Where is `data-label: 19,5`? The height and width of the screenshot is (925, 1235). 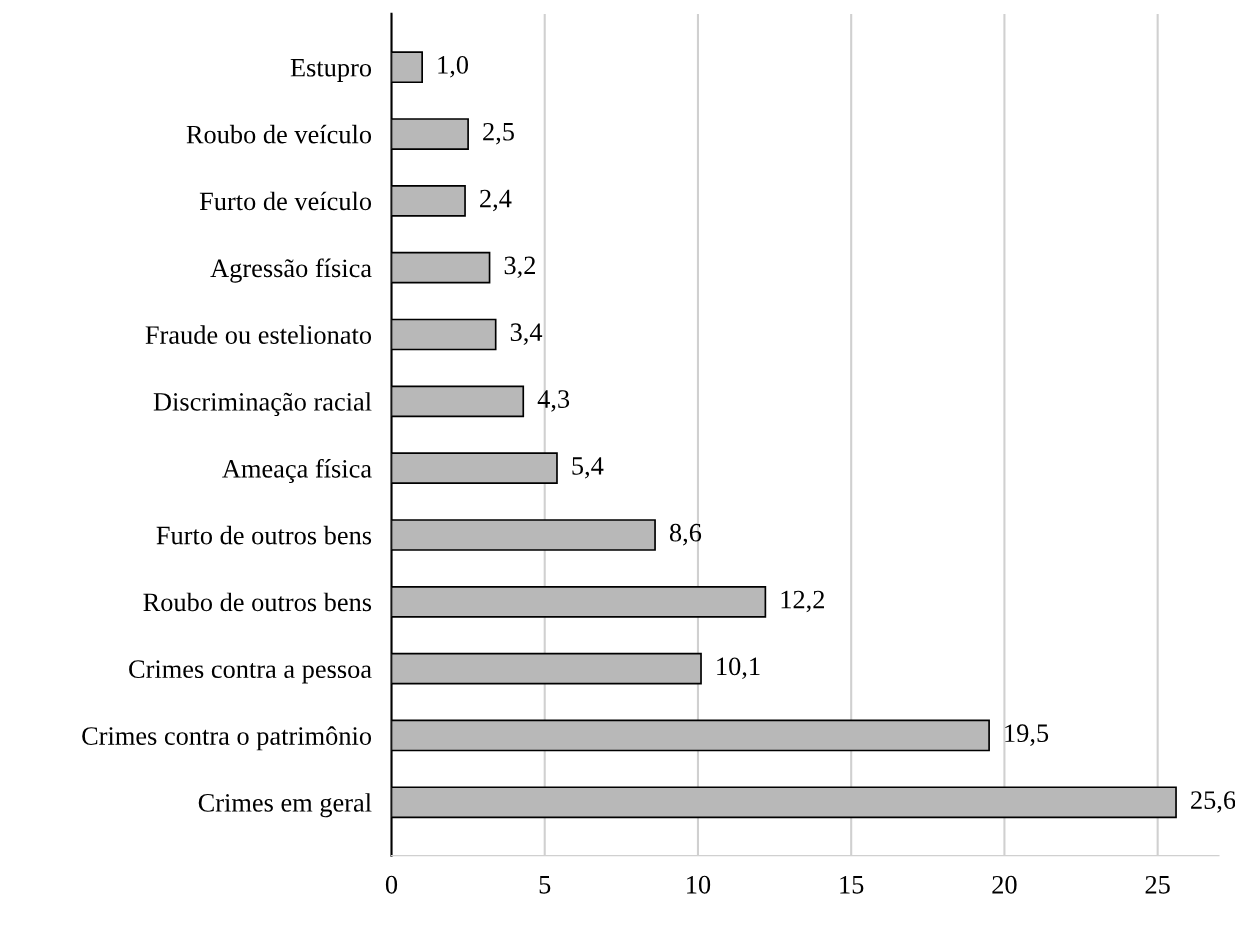 data-label: 19,5 is located at coordinates (1027, 735).